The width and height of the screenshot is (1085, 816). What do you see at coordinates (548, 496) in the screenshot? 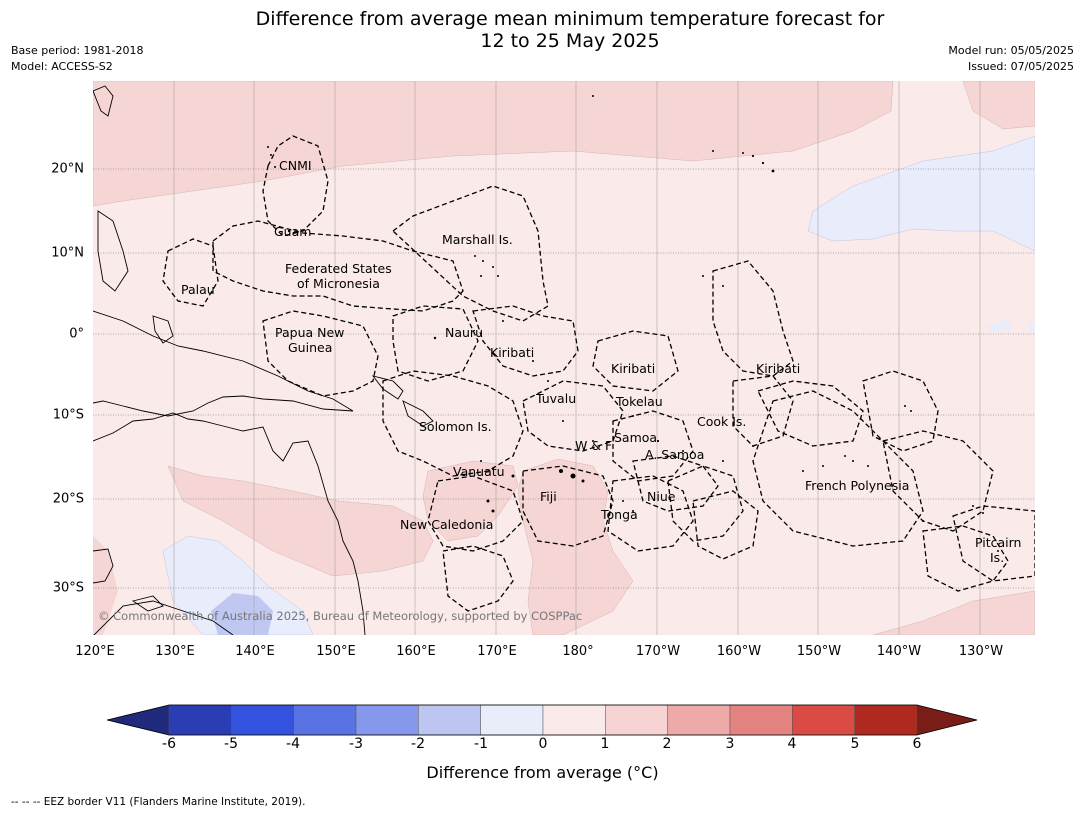
I see `label-fiji: Fiji` at bounding box center [548, 496].